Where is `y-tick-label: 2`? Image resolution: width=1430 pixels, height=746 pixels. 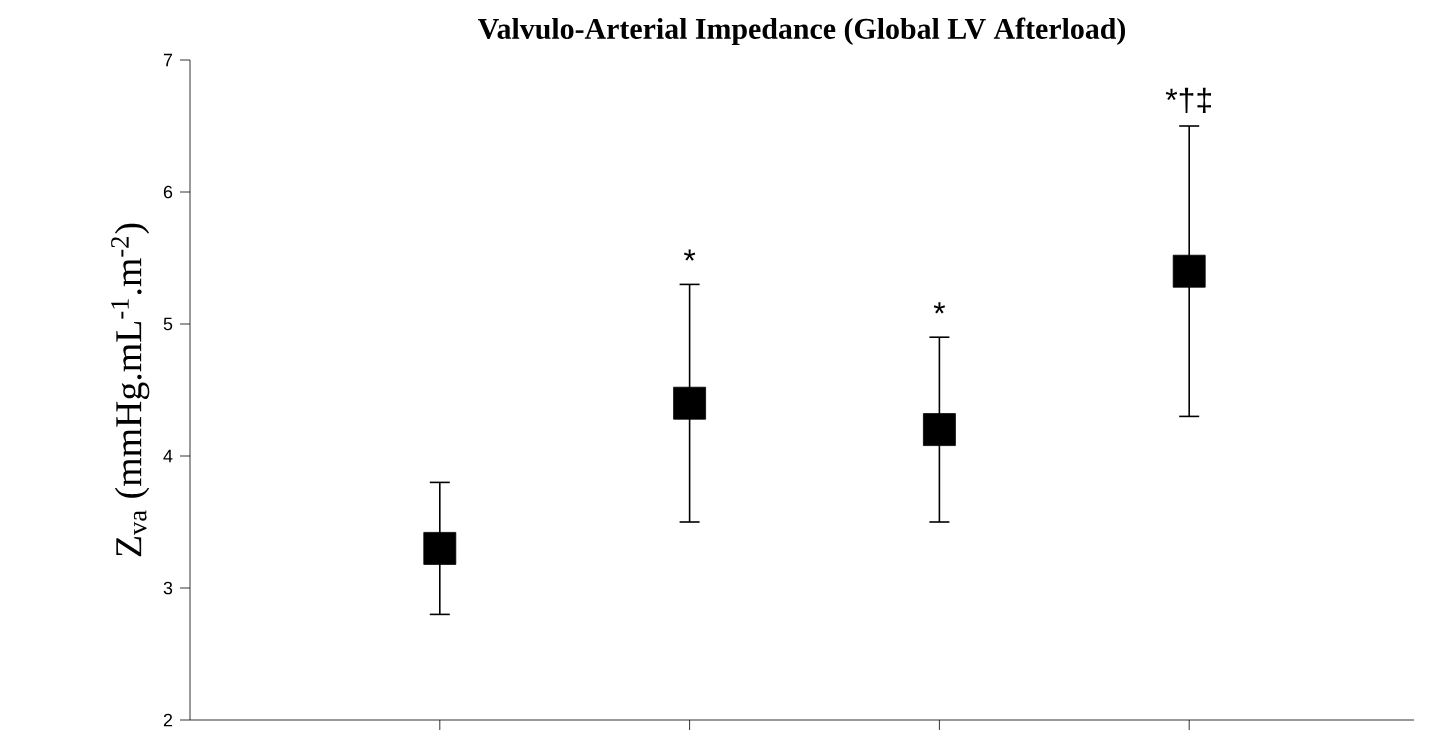 y-tick-label: 2 is located at coordinates (168, 720).